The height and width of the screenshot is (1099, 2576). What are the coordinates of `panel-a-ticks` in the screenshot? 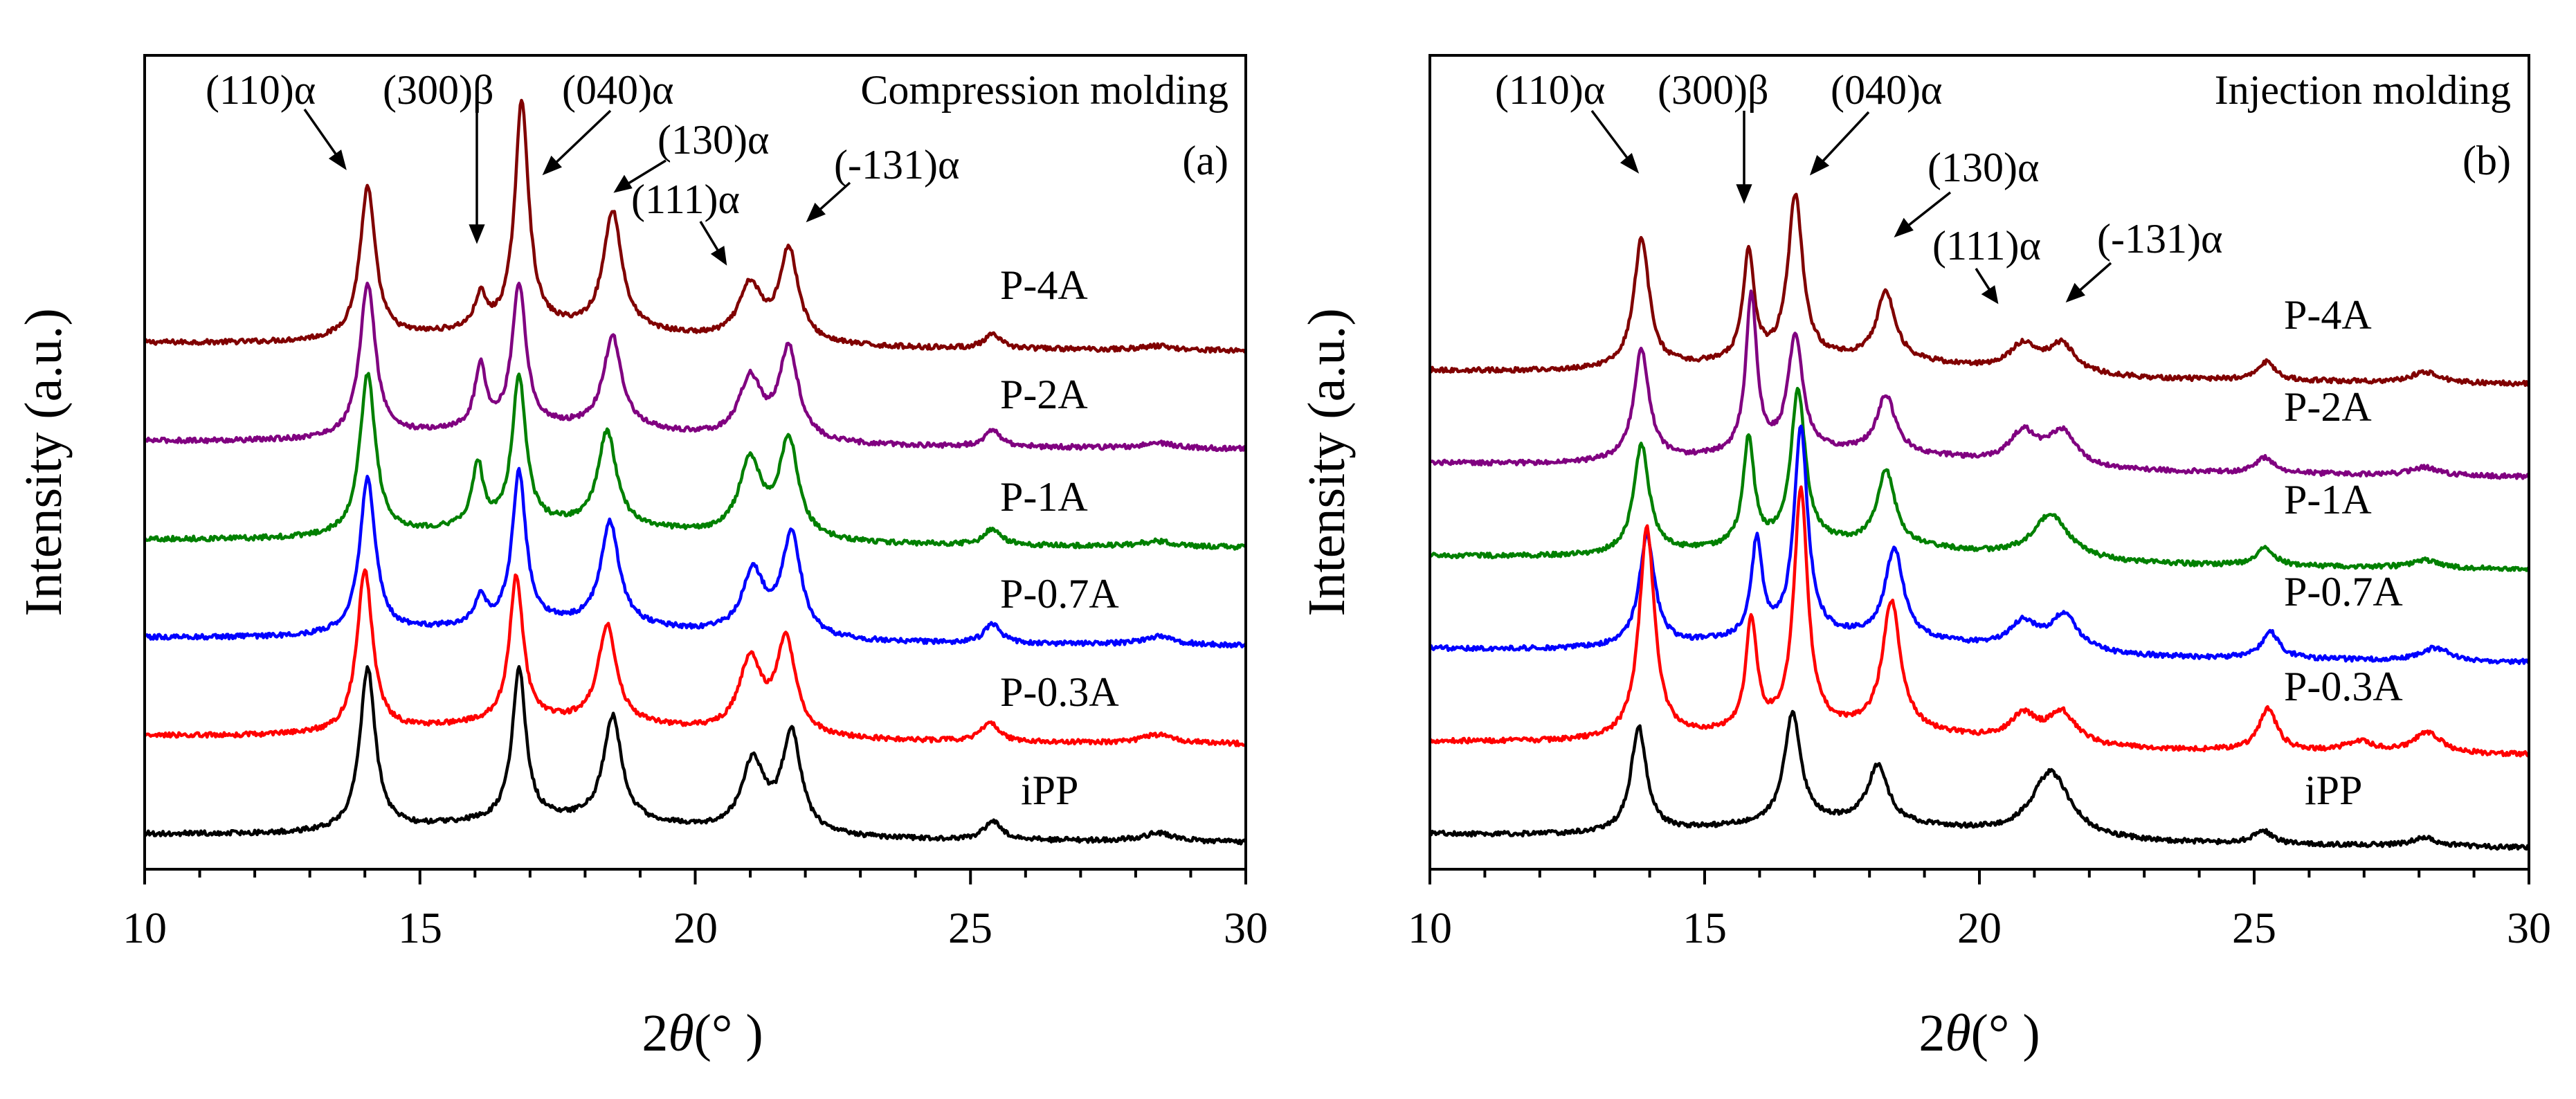 It's located at (695, 876).